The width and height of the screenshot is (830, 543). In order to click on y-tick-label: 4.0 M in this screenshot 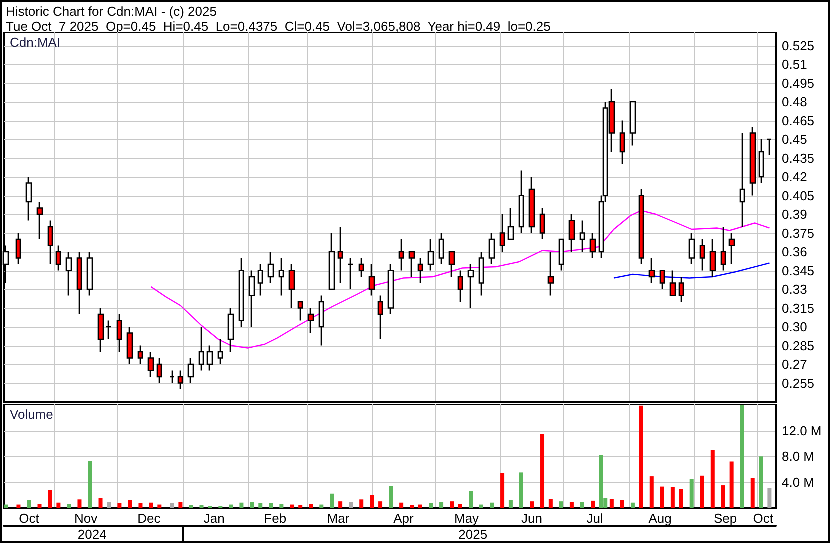, I will do `click(798, 482)`.